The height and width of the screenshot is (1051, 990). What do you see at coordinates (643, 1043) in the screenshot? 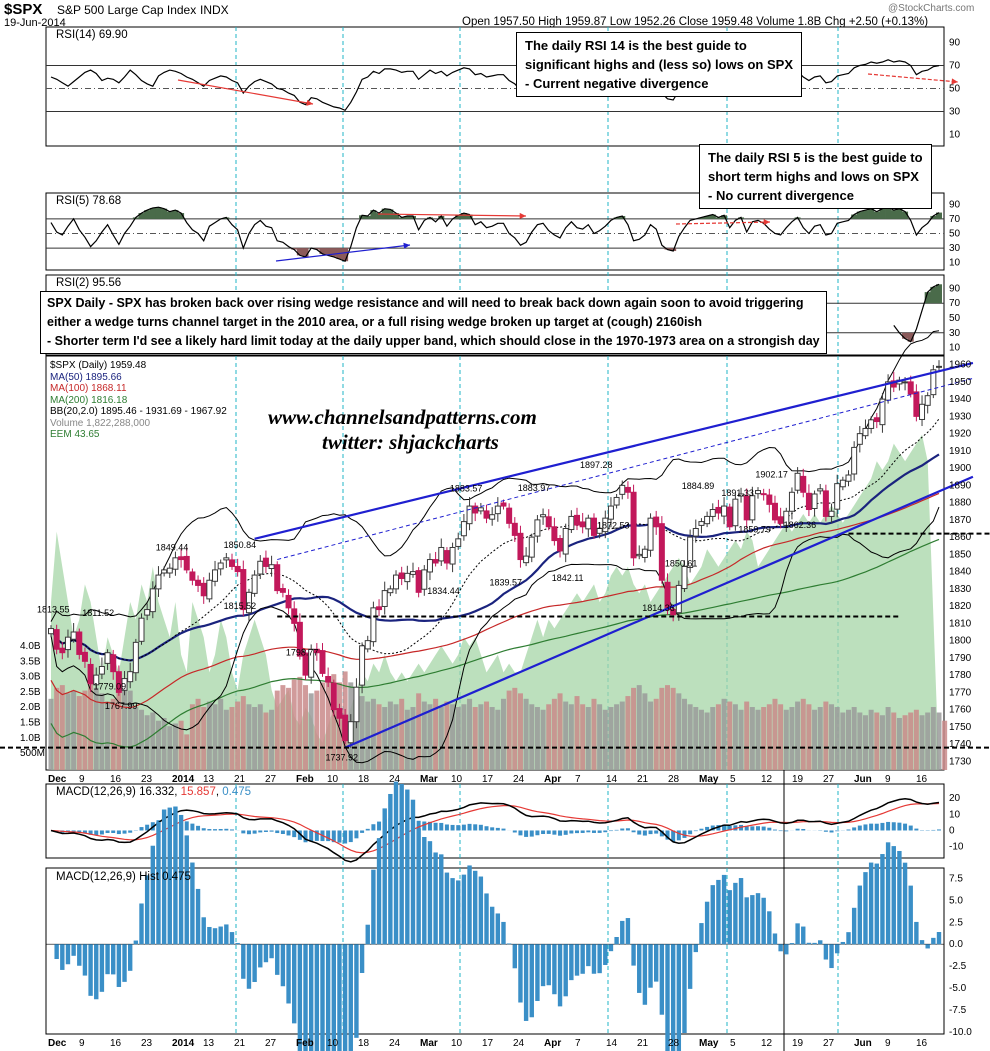
I see `x-axis-label: 21` at bounding box center [643, 1043].